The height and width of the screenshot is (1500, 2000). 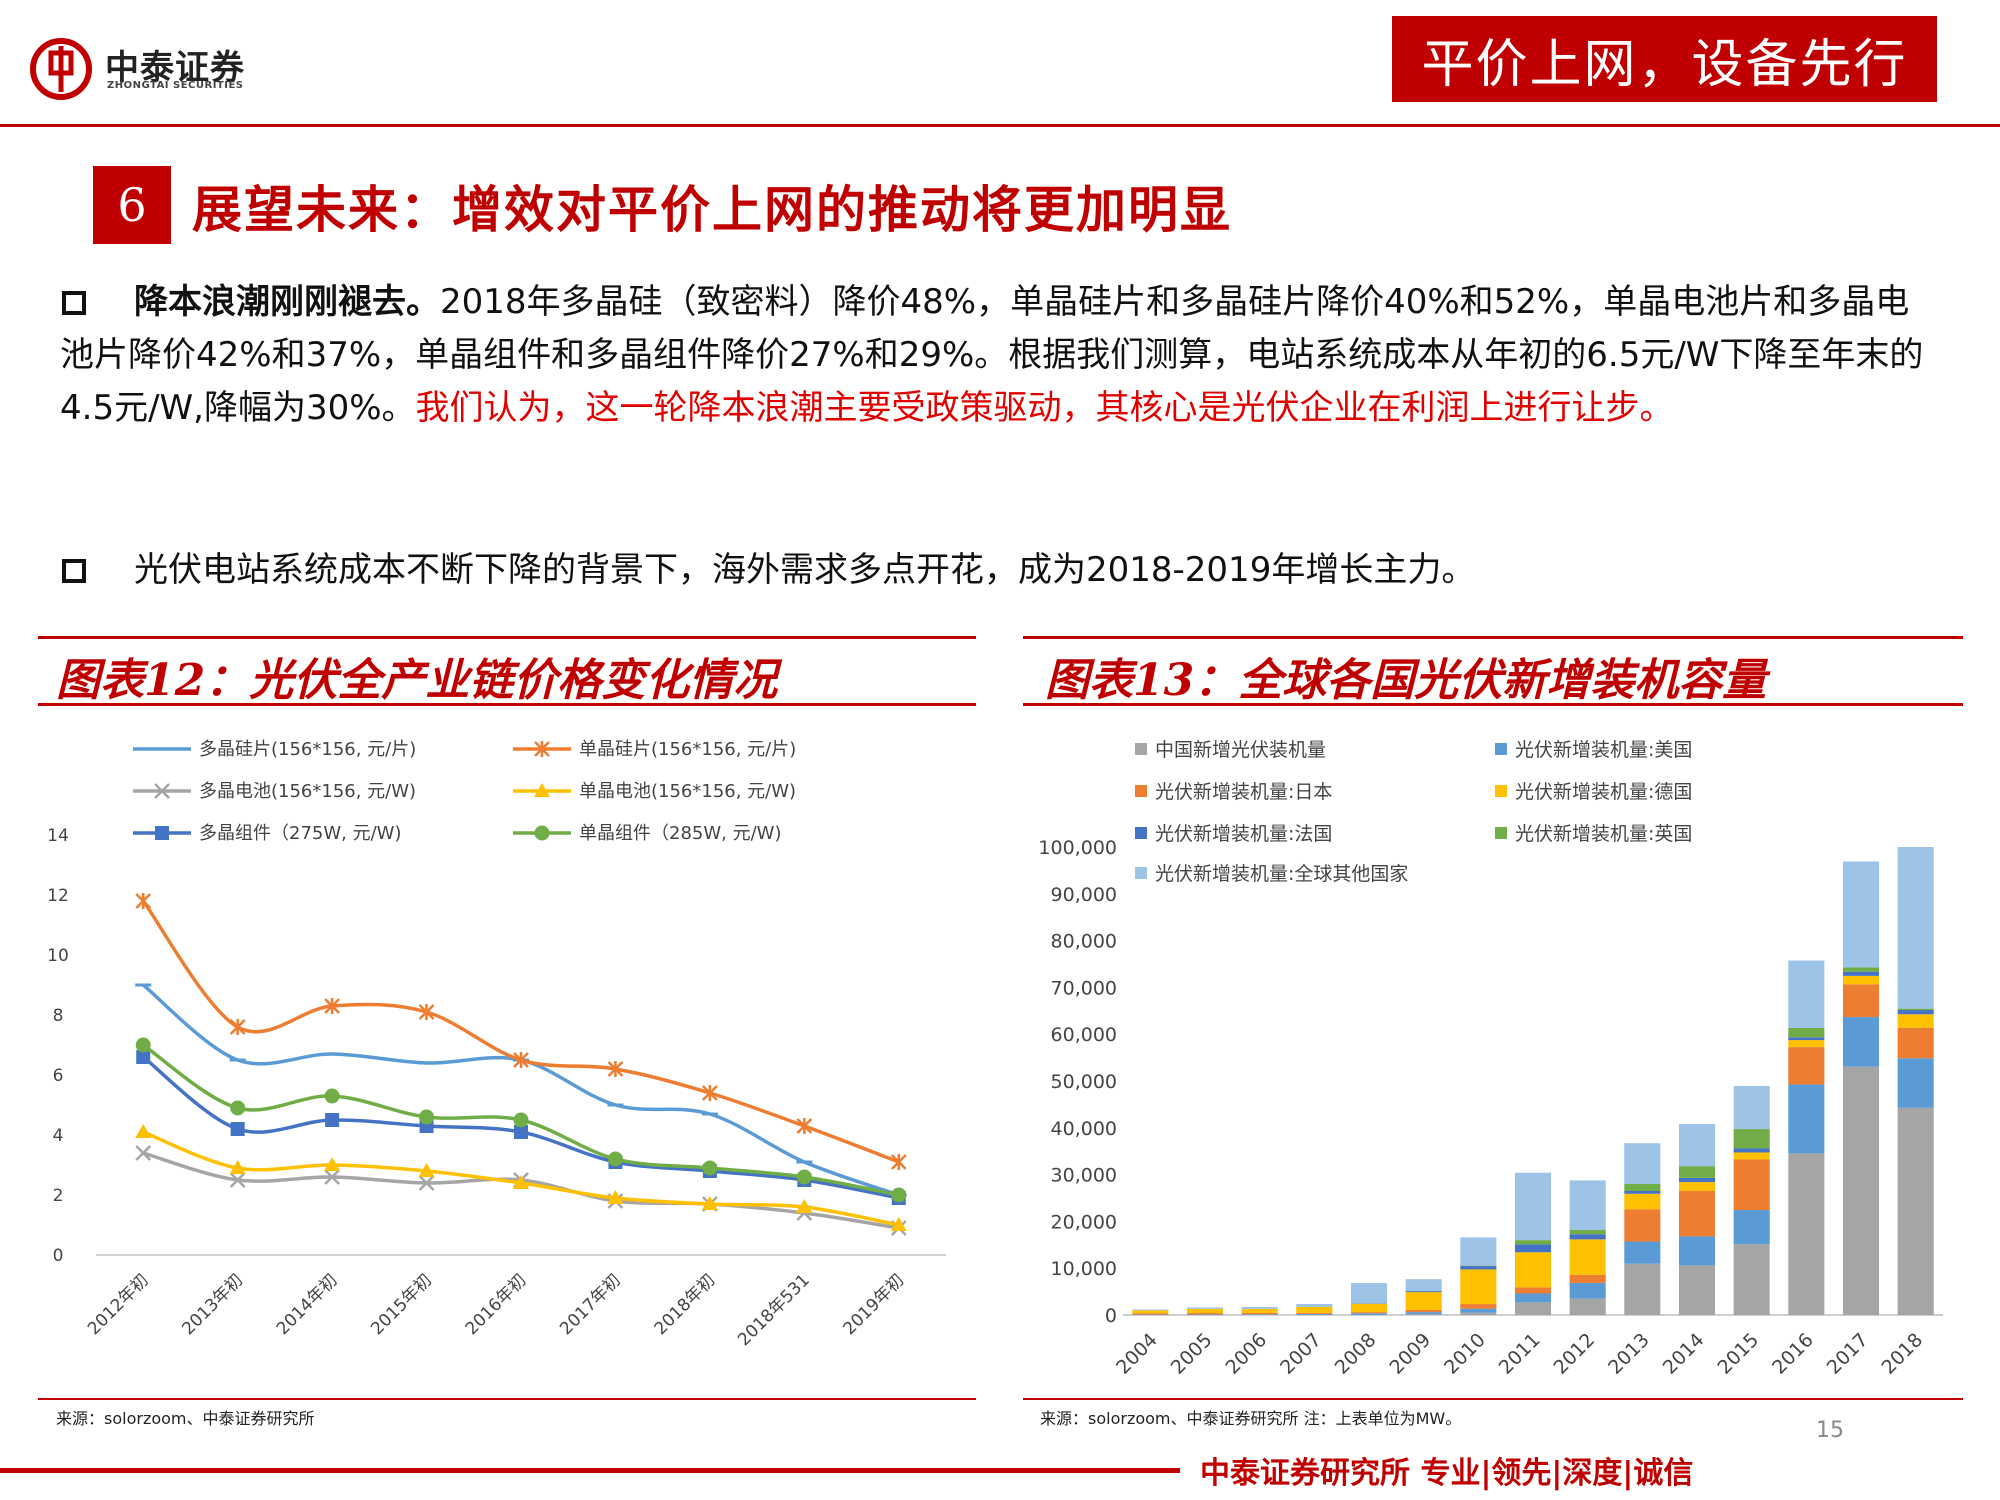 What do you see at coordinates (687, 791) in the screenshot?
I see `legend-label: 单晶电池(156*156, 元/W)` at bounding box center [687, 791].